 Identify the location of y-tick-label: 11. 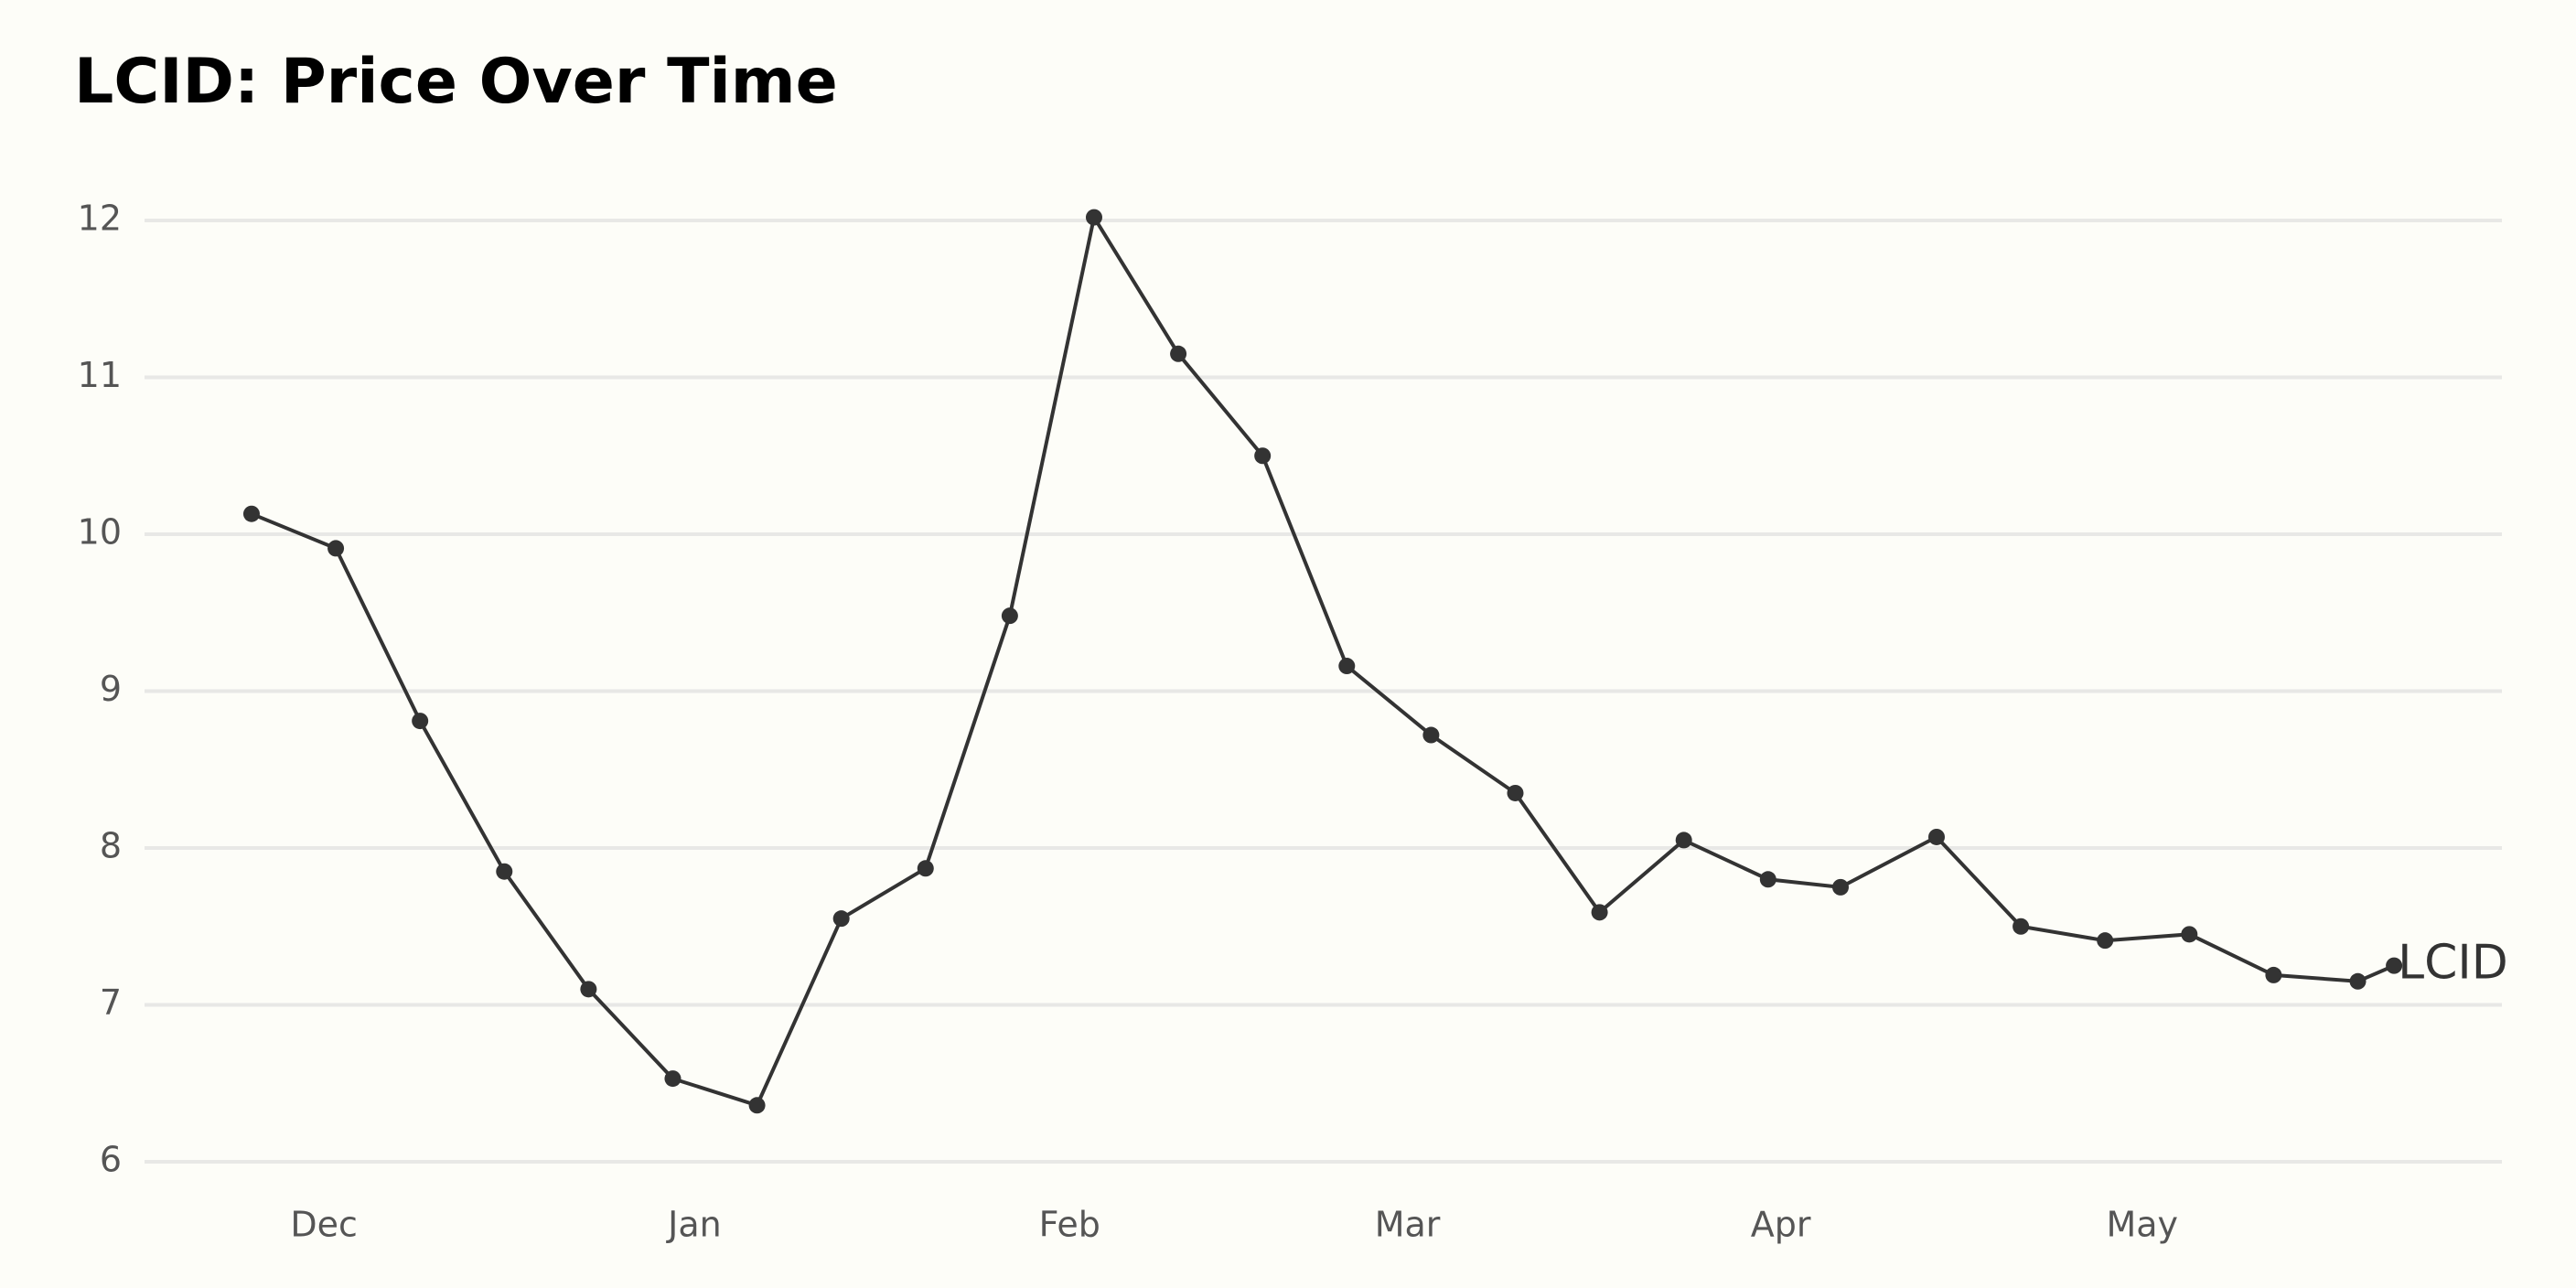
(100, 375).